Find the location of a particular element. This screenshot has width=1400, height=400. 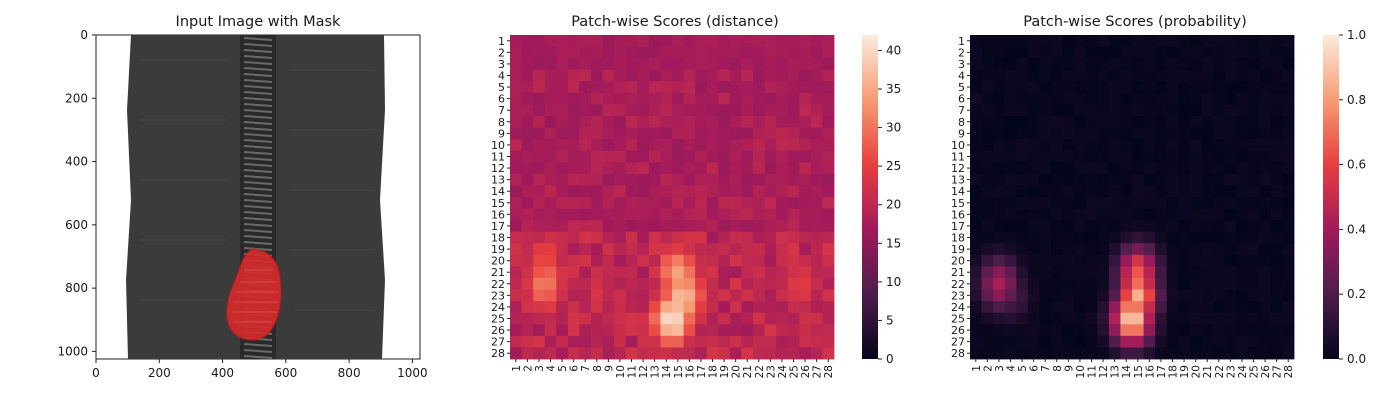

heatmap-xtick-label: 10 is located at coordinates (1081, 371).